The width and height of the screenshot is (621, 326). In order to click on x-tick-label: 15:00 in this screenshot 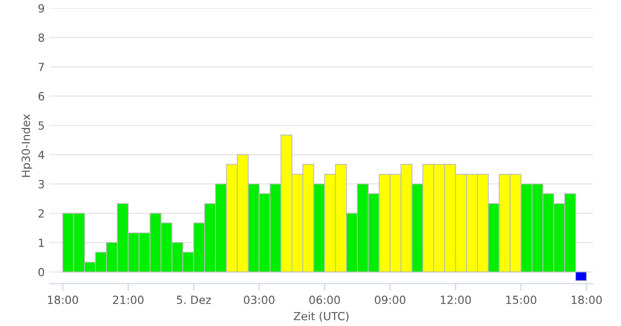, I will do `click(521, 300)`.